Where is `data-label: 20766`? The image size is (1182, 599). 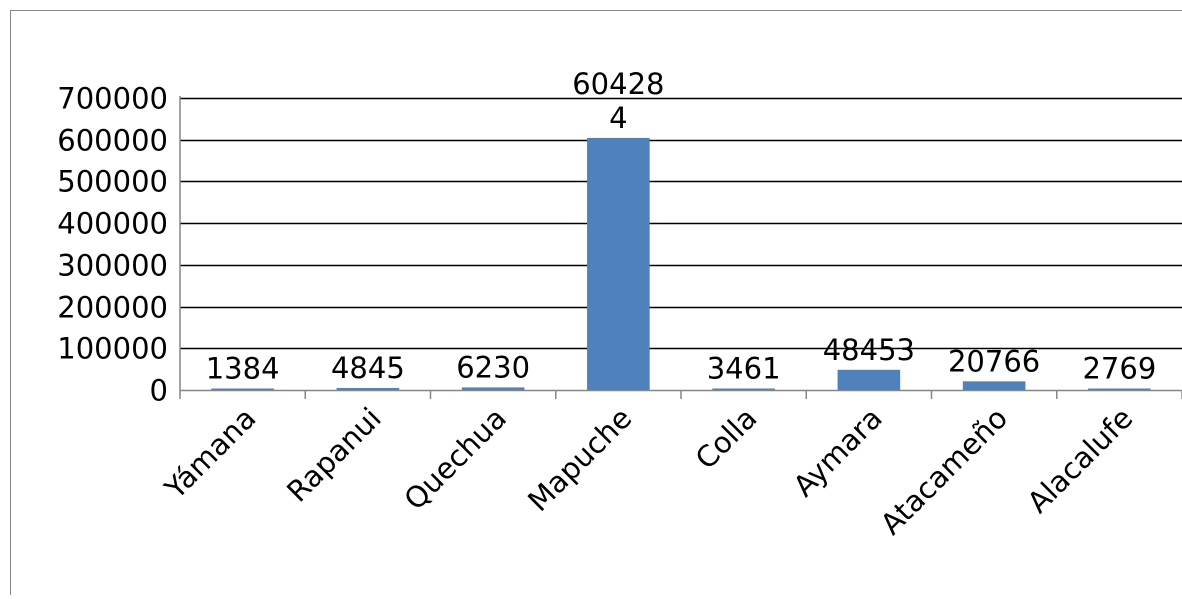 data-label: 20766 is located at coordinates (994, 361).